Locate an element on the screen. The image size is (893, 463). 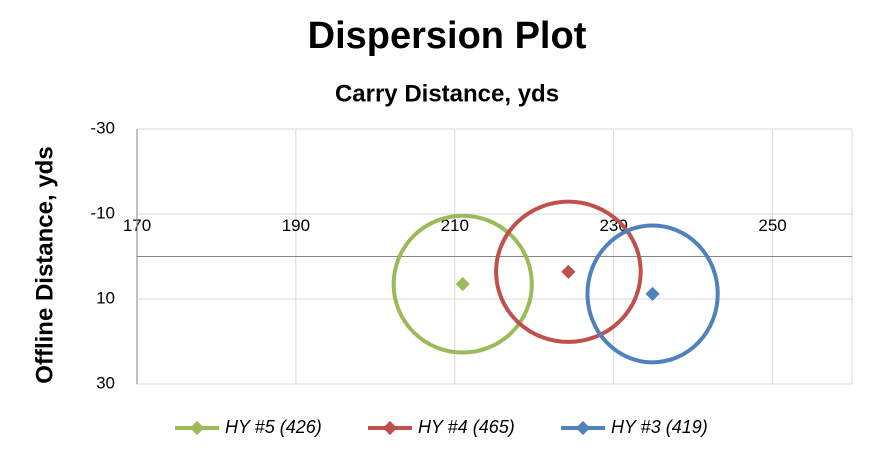
chart-title: Dispersion Plot is located at coordinates (447, 36).